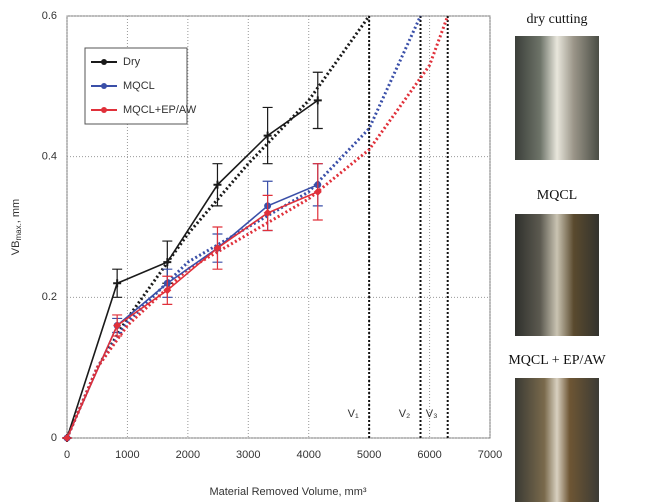  What do you see at coordinates (557, 360) in the screenshot?
I see `panel-label: MQCL + EP/AW` at bounding box center [557, 360].